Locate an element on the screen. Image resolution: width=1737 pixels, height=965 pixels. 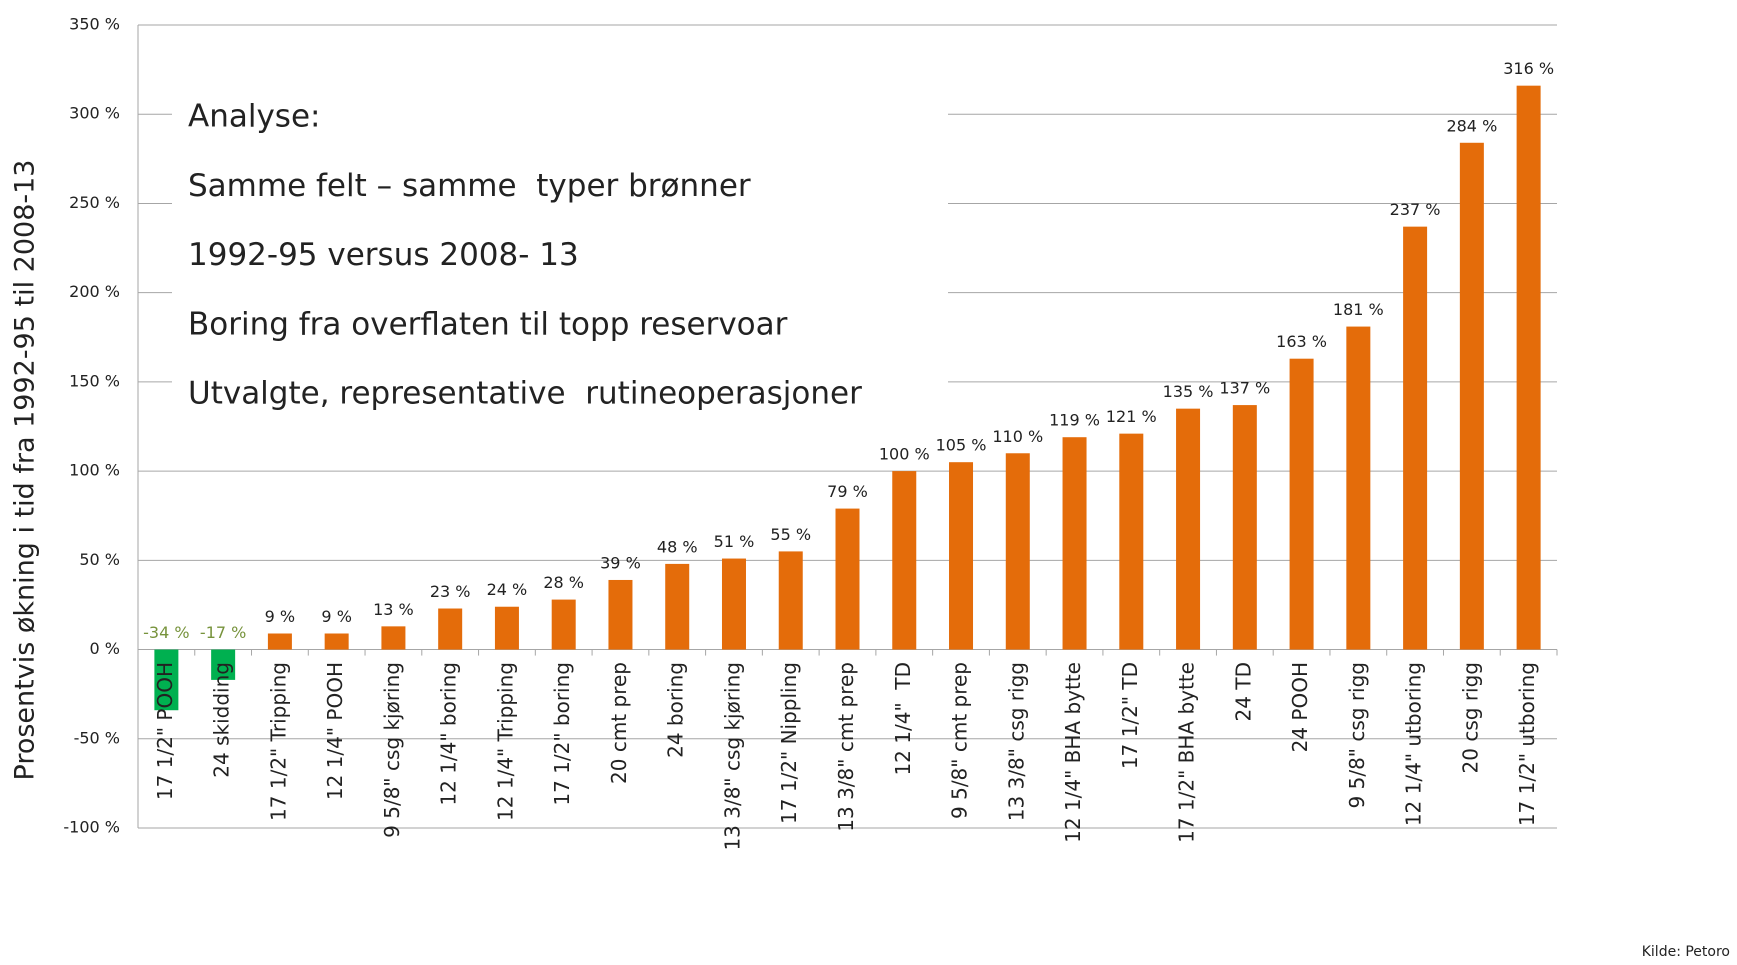
y-tick-label: 350 % is located at coordinates (94, 24).